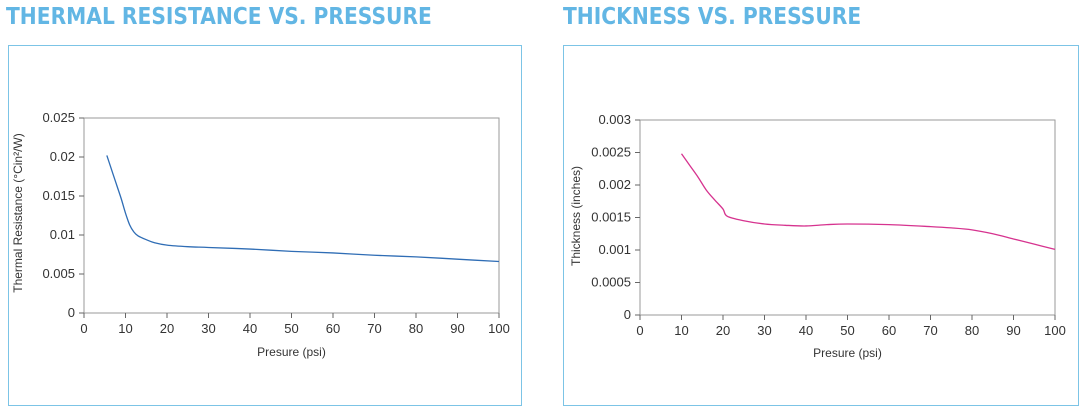  What do you see at coordinates (416, 328) in the screenshot?
I see `x-tick-label: 80` at bounding box center [416, 328].